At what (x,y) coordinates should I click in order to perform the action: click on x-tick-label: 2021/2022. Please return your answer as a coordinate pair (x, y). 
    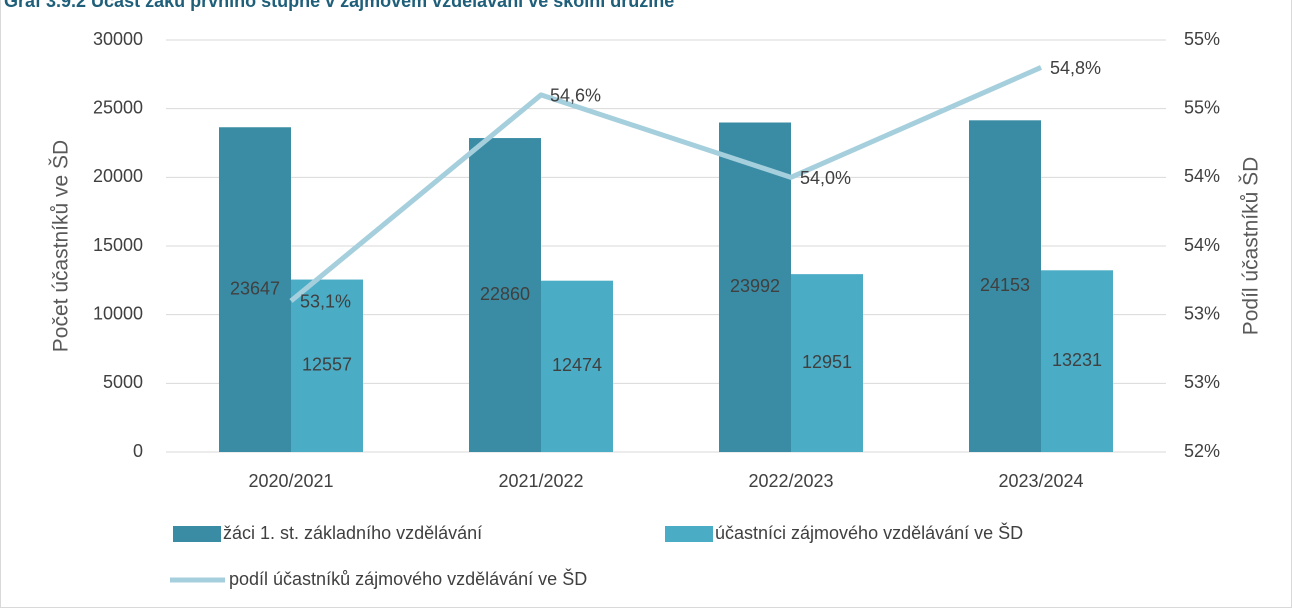
    Looking at the image, I should click on (540, 481).